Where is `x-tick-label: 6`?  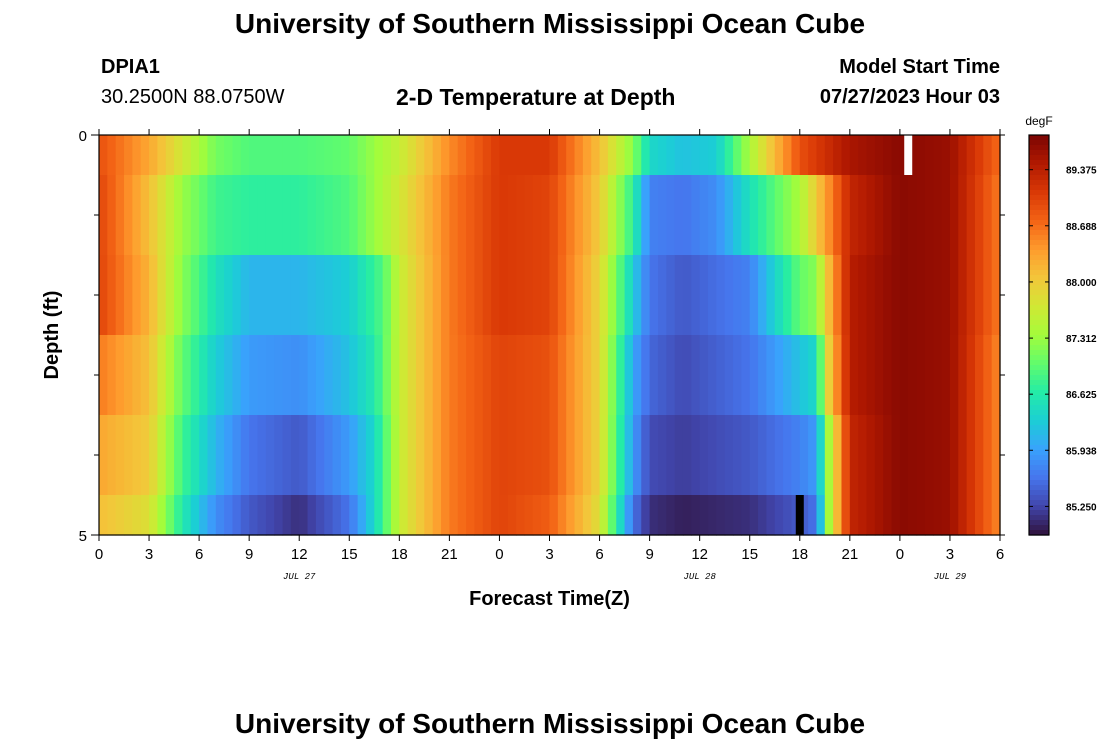 x-tick-label: 6 is located at coordinates (1000, 554).